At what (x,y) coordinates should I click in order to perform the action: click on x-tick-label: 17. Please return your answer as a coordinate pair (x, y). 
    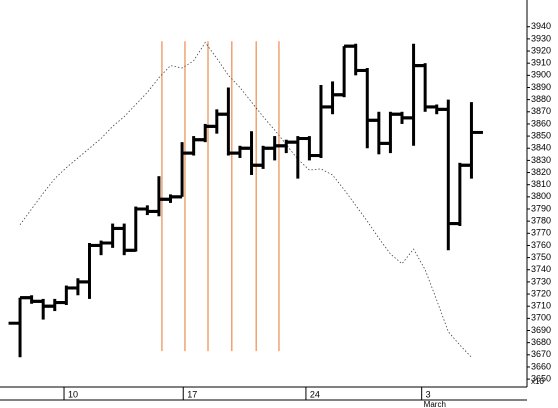
    Looking at the image, I should click on (192, 394).